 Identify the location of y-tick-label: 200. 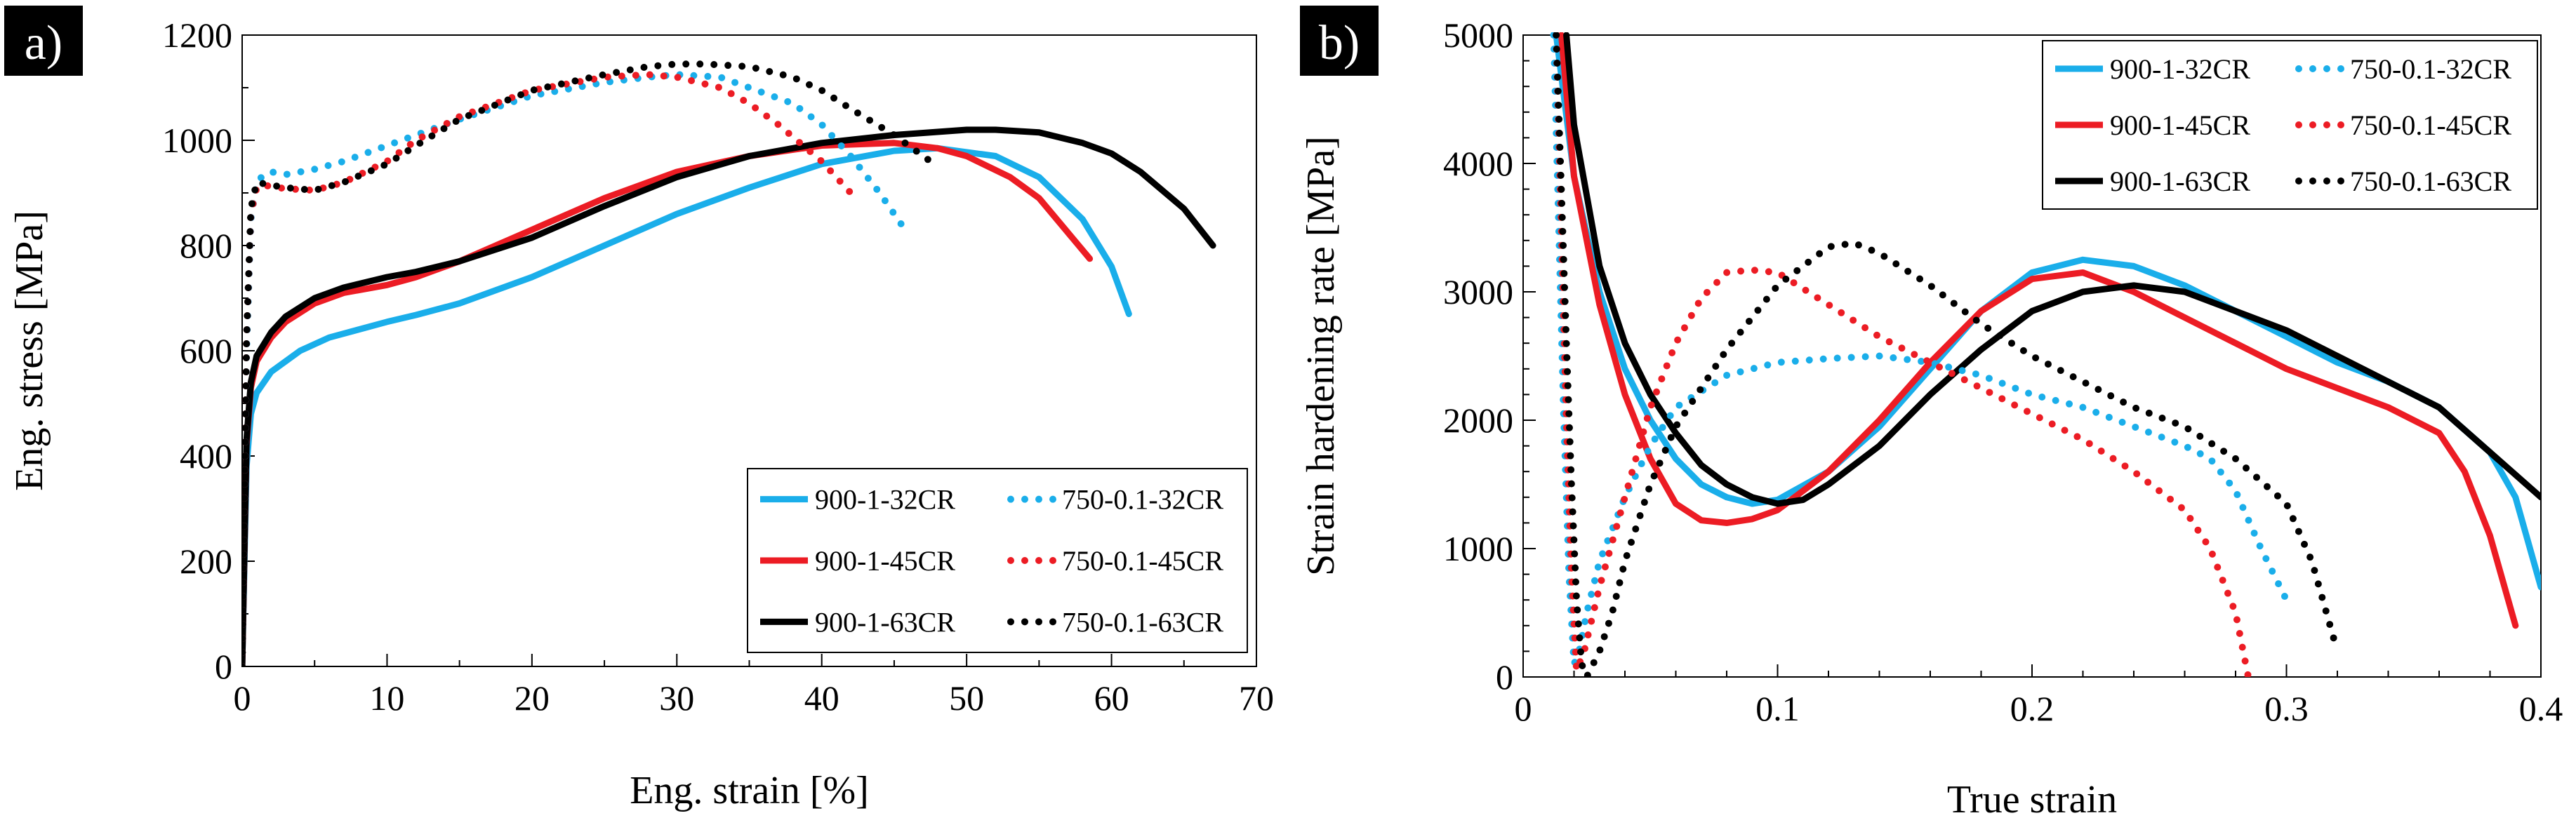
(206, 561).